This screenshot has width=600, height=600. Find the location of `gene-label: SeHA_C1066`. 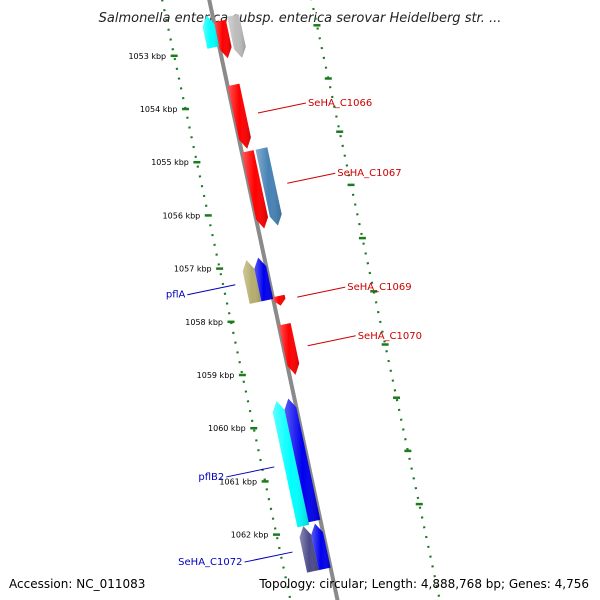

gene-label: SeHA_C1066 is located at coordinates (340, 103).